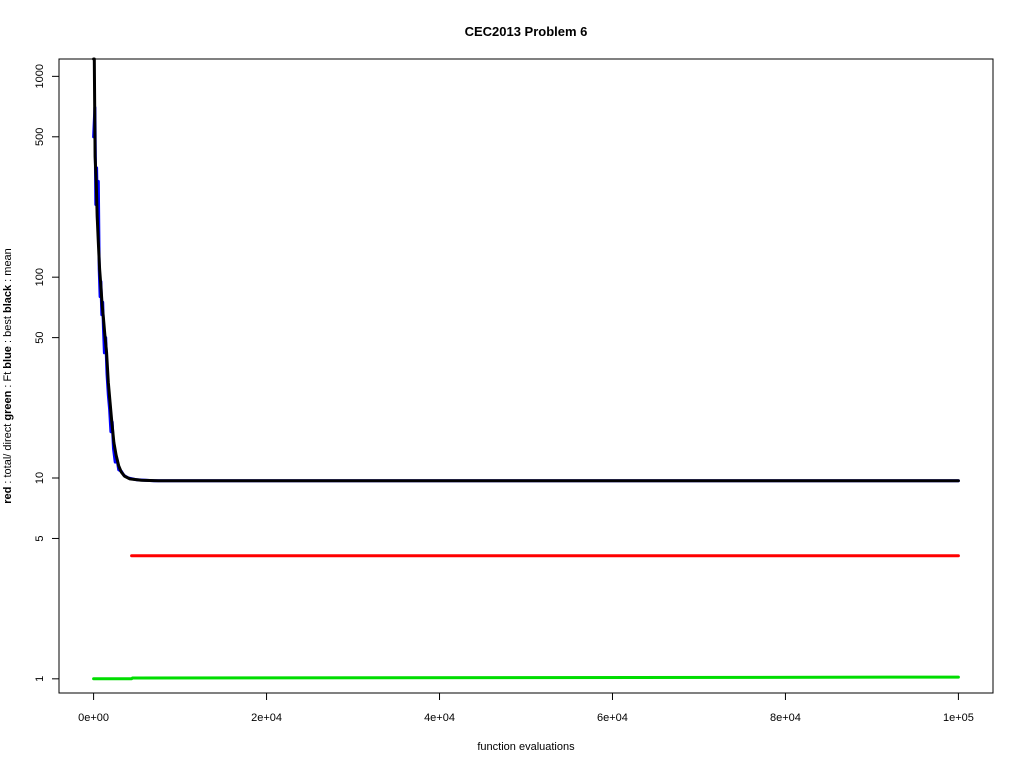 The image size is (1024, 768). Describe the element at coordinates (526, 708) in the screenshot. I see `x-axis: 0e+00 2e+04 4e+04 6e+04 8e+04 1e+05` at that location.